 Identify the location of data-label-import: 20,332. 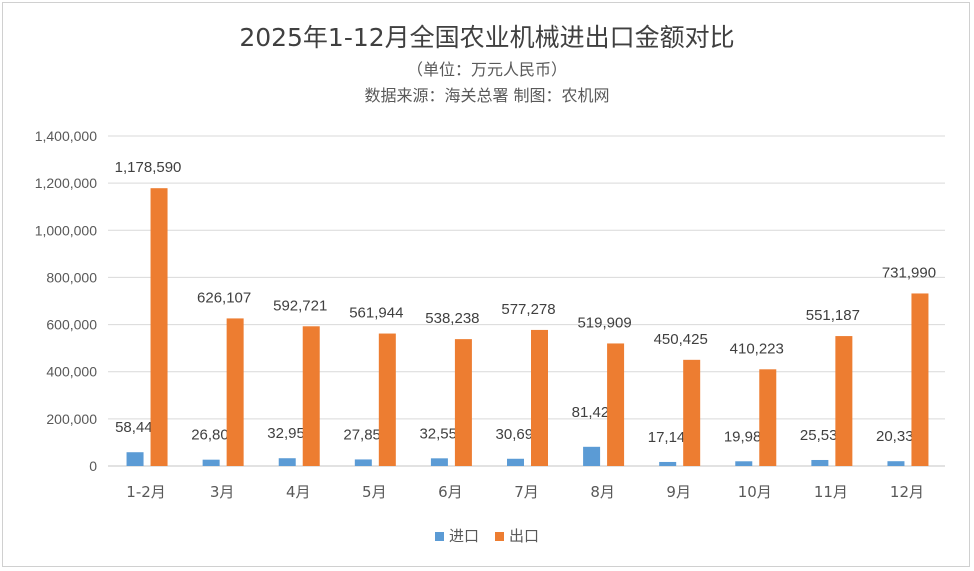
(899, 436).